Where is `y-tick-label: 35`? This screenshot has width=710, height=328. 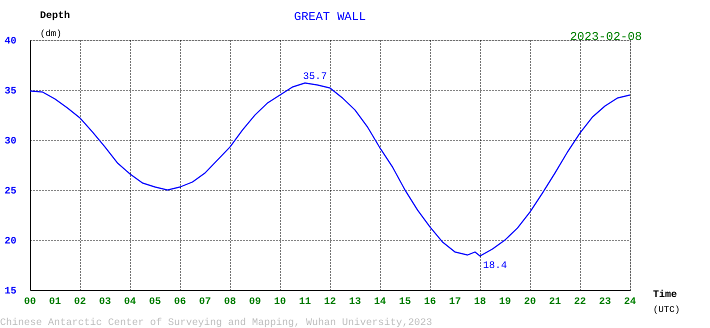 y-tick-label: 35 is located at coordinates (10, 92).